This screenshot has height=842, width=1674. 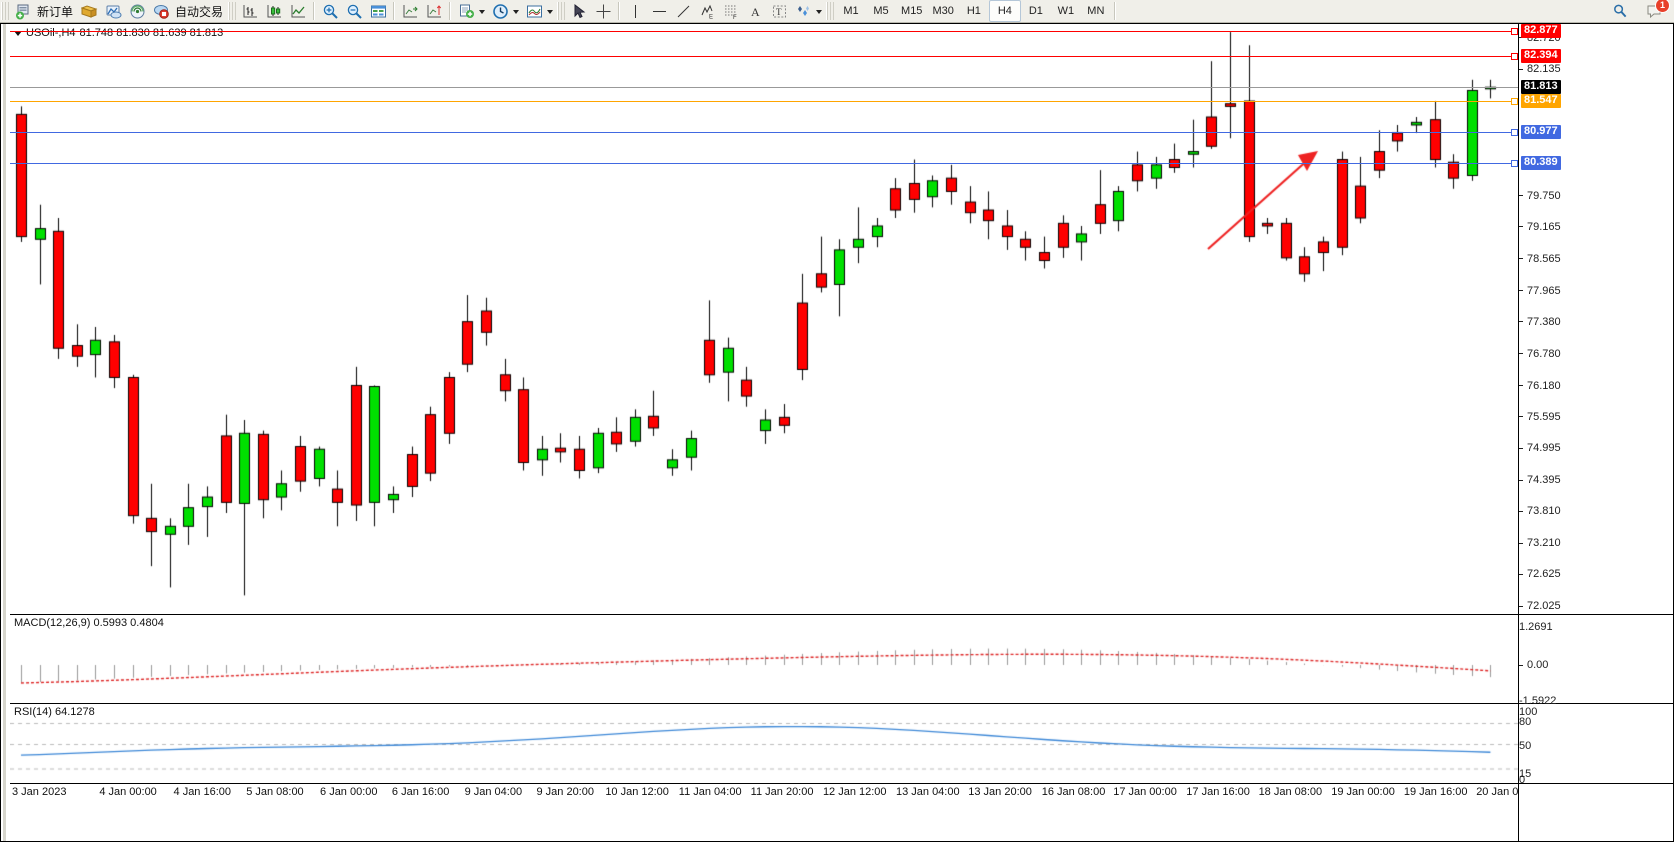 I want to click on horizontal-line-icon, so click(x=659, y=11).